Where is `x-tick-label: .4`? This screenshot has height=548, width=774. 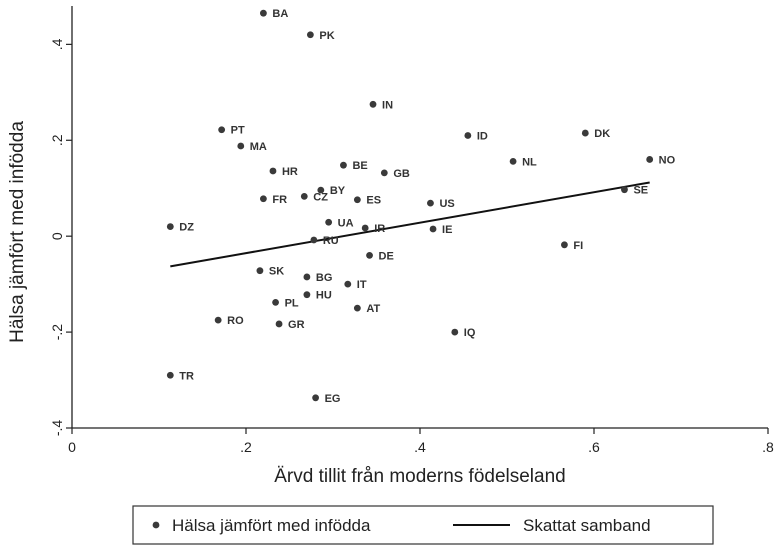 x-tick-label: .4 is located at coordinates (420, 447).